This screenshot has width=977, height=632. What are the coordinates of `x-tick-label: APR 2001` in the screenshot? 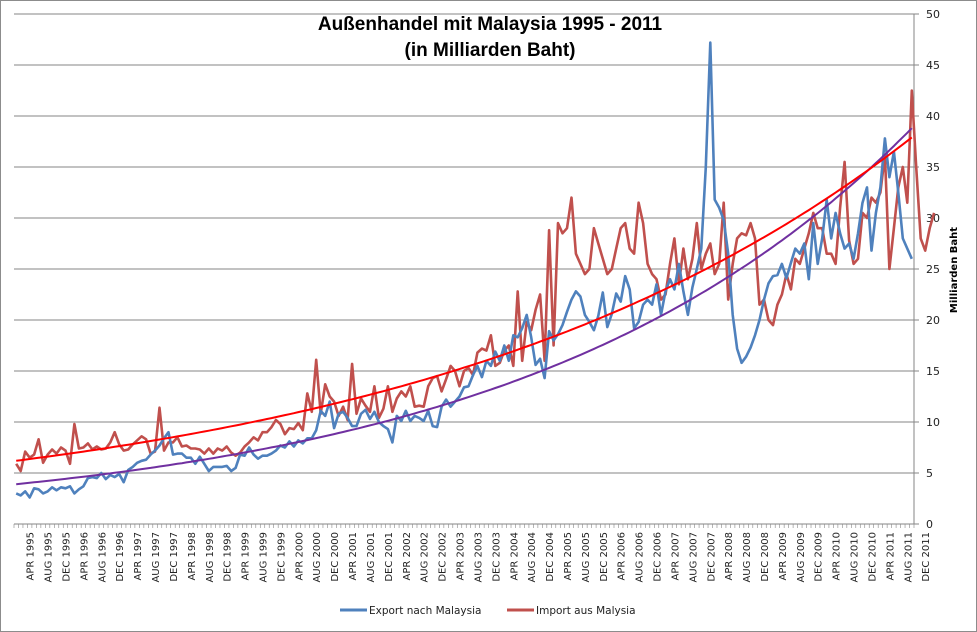 It's located at (353, 556).